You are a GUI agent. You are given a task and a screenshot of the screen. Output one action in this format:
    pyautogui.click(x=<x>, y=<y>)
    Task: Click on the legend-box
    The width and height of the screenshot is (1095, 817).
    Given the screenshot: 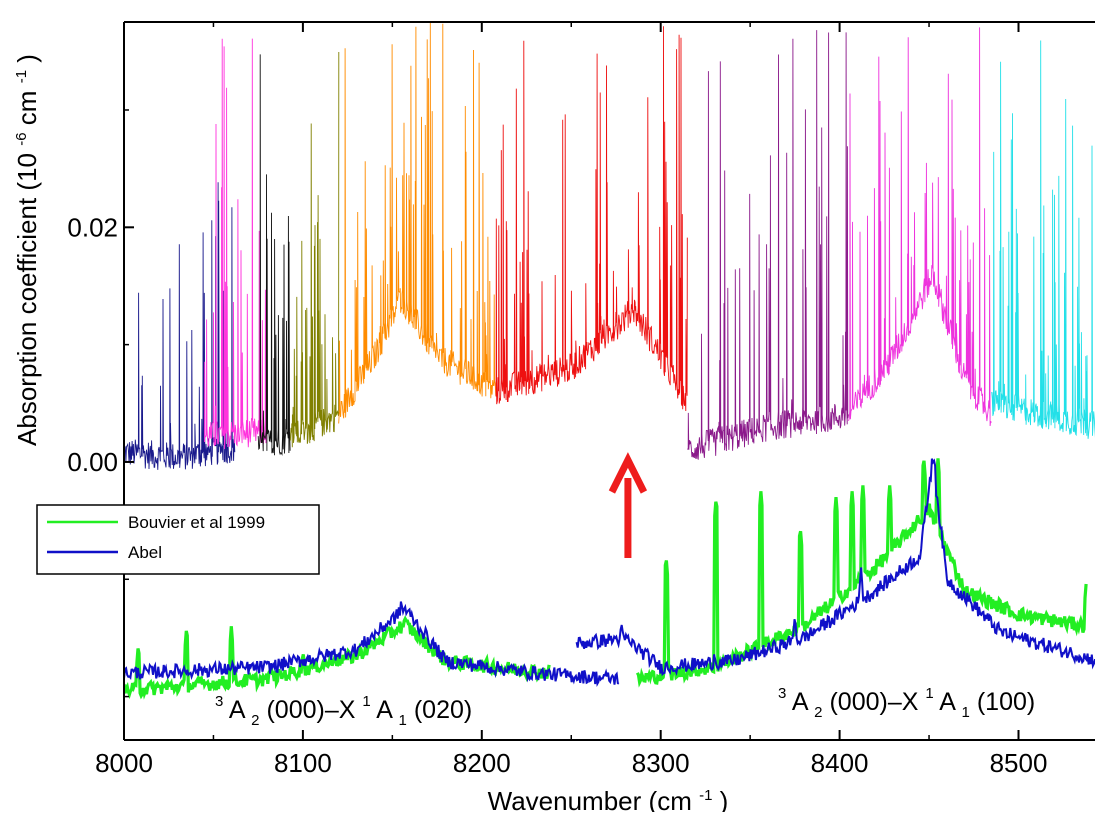 What is the action you would take?
    pyautogui.click(x=178, y=539)
    